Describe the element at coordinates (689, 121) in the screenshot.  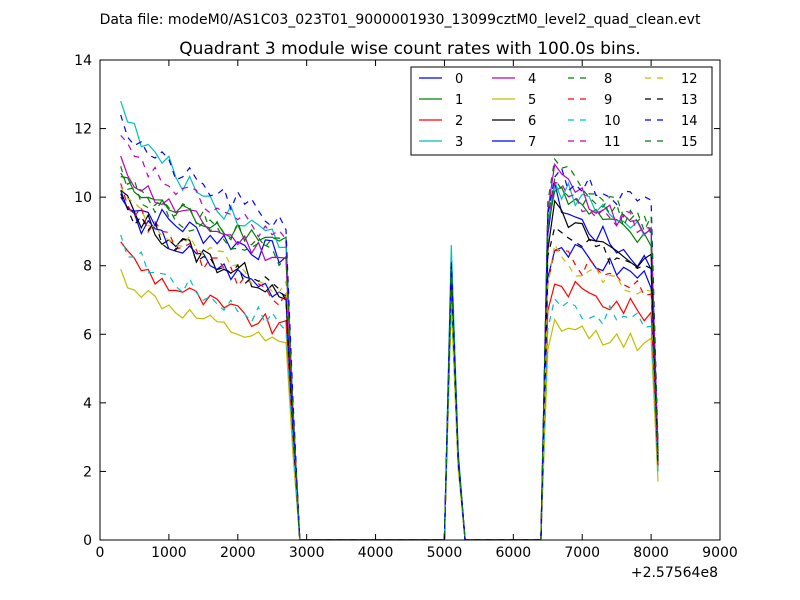
I see `legend-label-14: 14` at that location.